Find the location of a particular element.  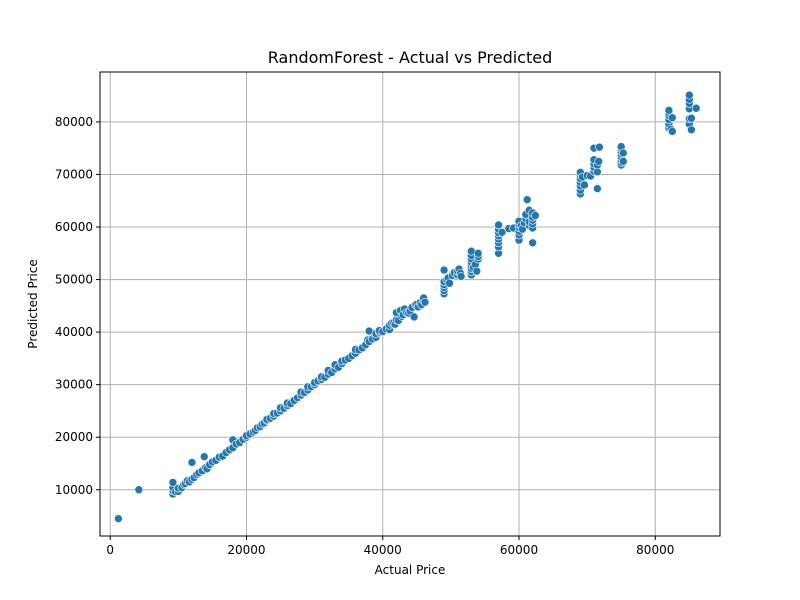

y-tick-label: 50000 is located at coordinates (74, 280).